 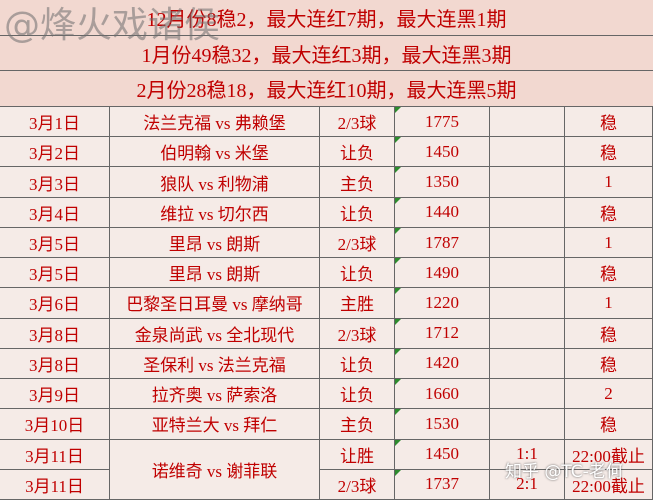 What do you see at coordinates (55, 424) in the screenshot?
I see `cell-date: 3月10日` at bounding box center [55, 424].